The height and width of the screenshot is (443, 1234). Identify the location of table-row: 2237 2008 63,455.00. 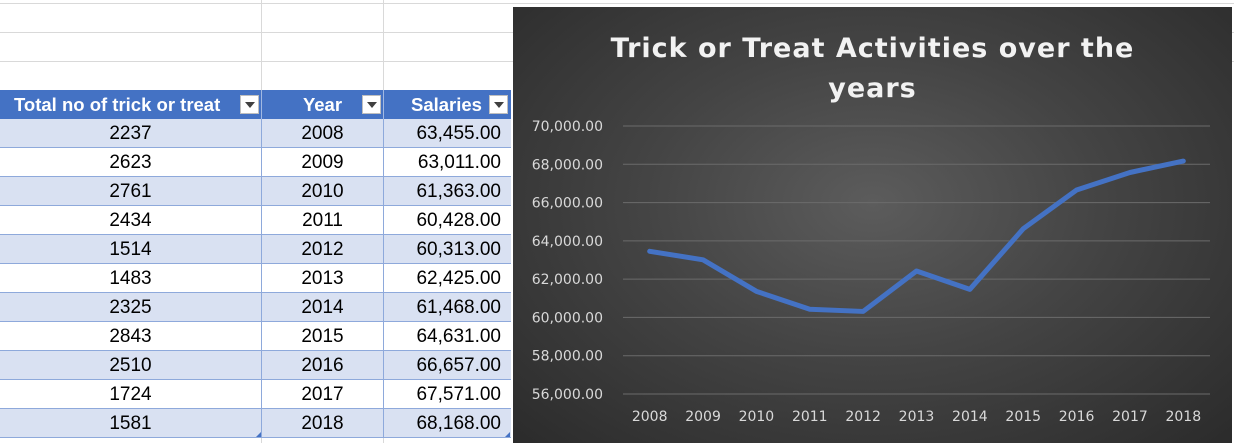
(255, 133).